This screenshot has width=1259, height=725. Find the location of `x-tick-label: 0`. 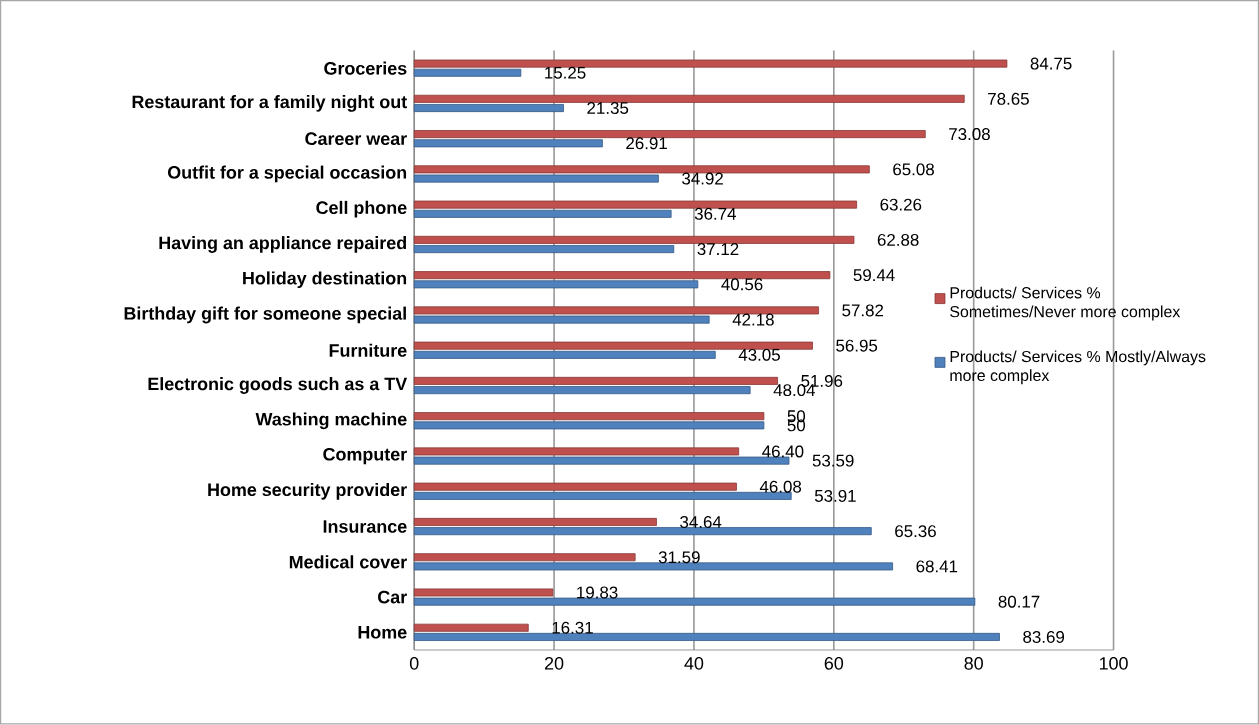

x-tick-label: 0 is located at coordinates (414, 663).